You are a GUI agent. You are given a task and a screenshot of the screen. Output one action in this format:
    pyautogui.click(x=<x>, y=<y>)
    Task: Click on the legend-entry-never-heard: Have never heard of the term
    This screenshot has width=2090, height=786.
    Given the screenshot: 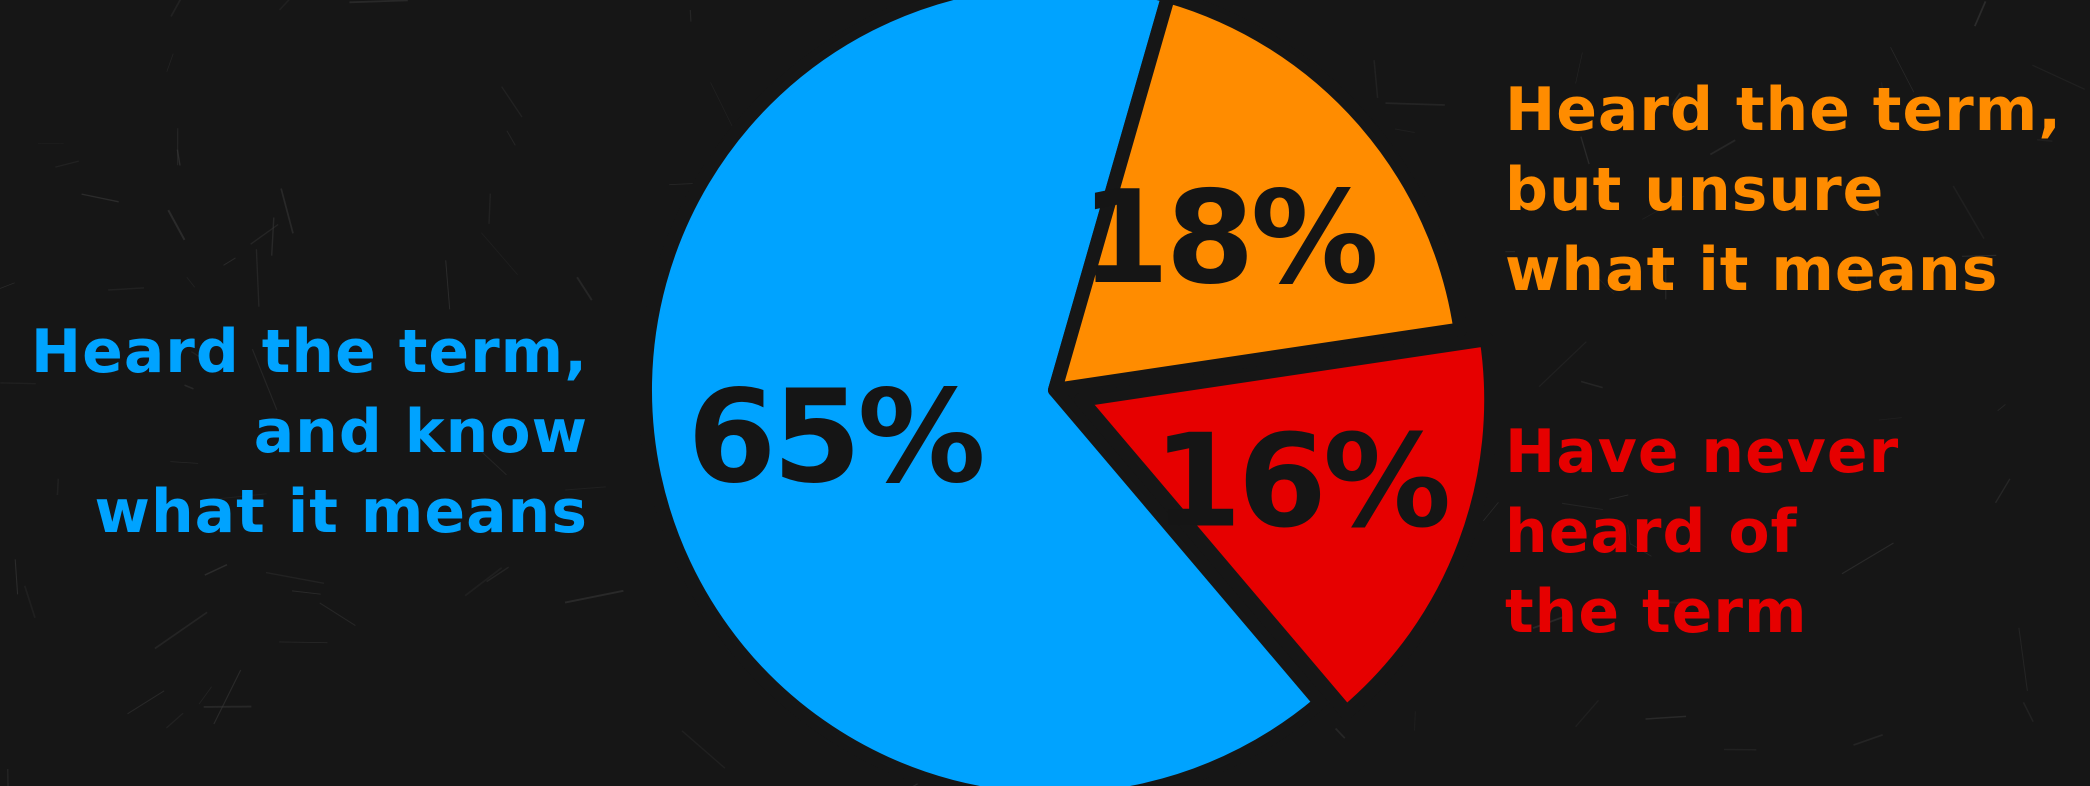 What is the action you would take?
    pyautogui.click(x=1702, y=532)
    